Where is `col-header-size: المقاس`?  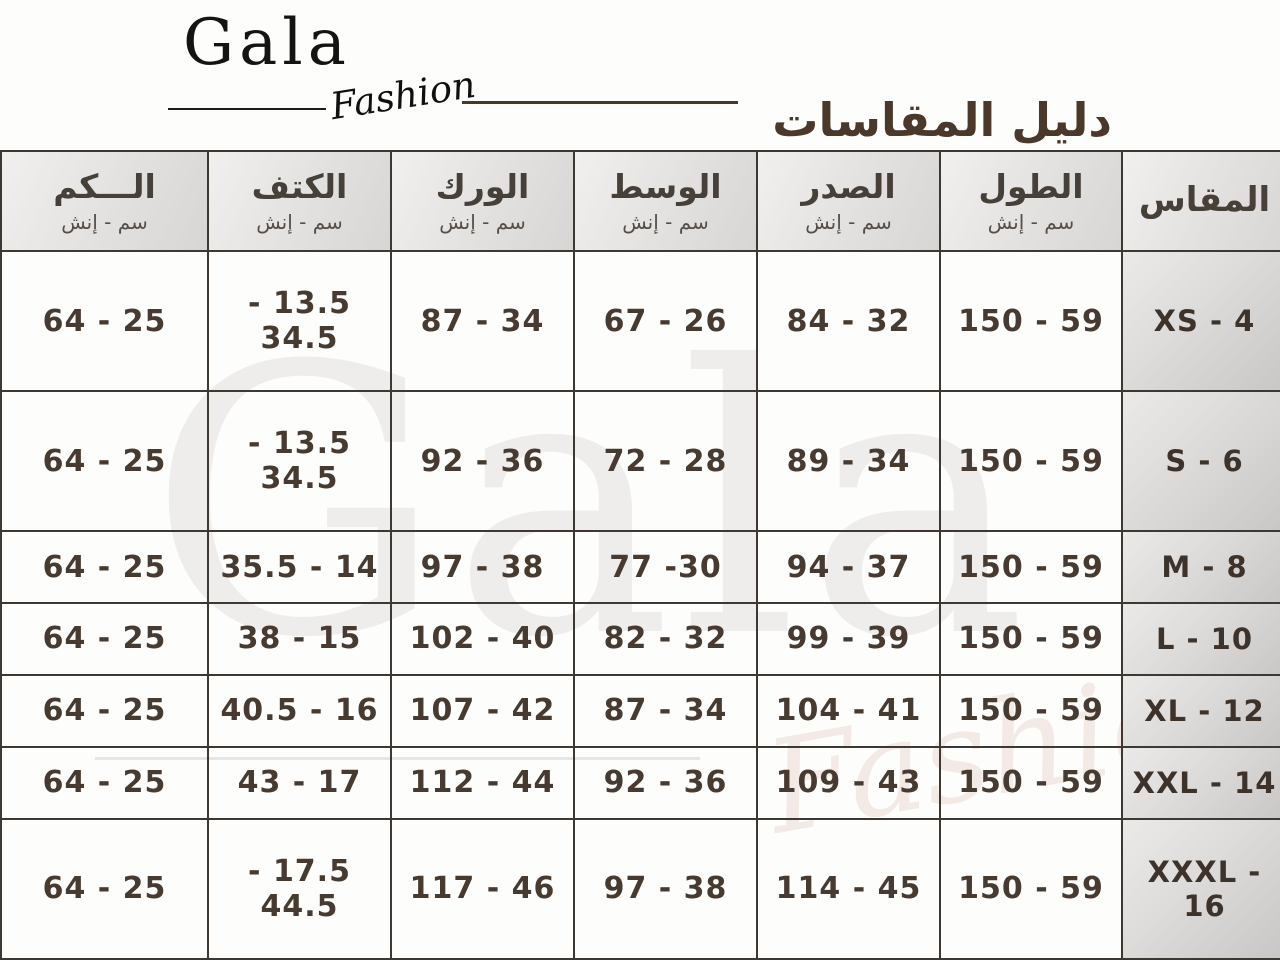
col-header-size: المقاس is located at coordinates (1200, 201).